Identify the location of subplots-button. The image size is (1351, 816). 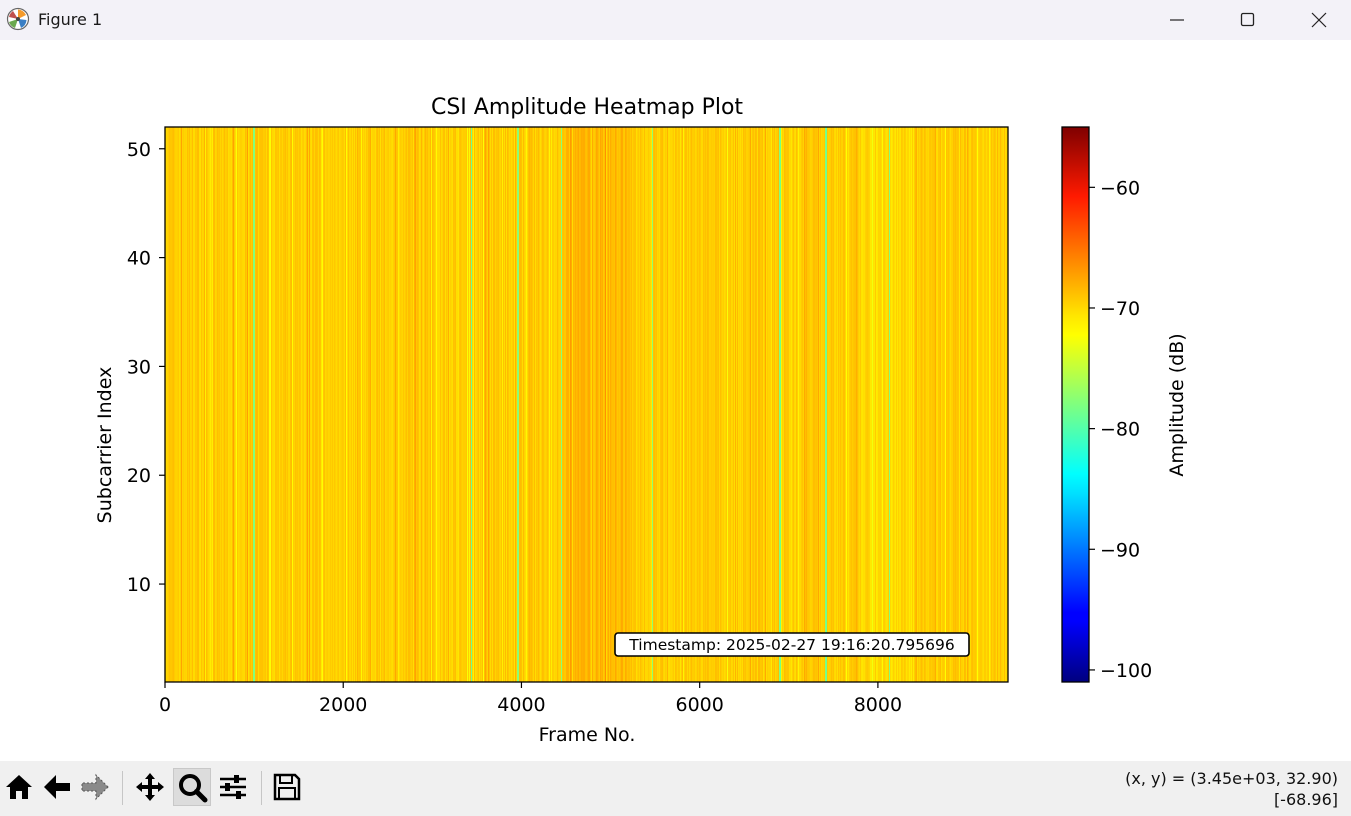
(233, 787).